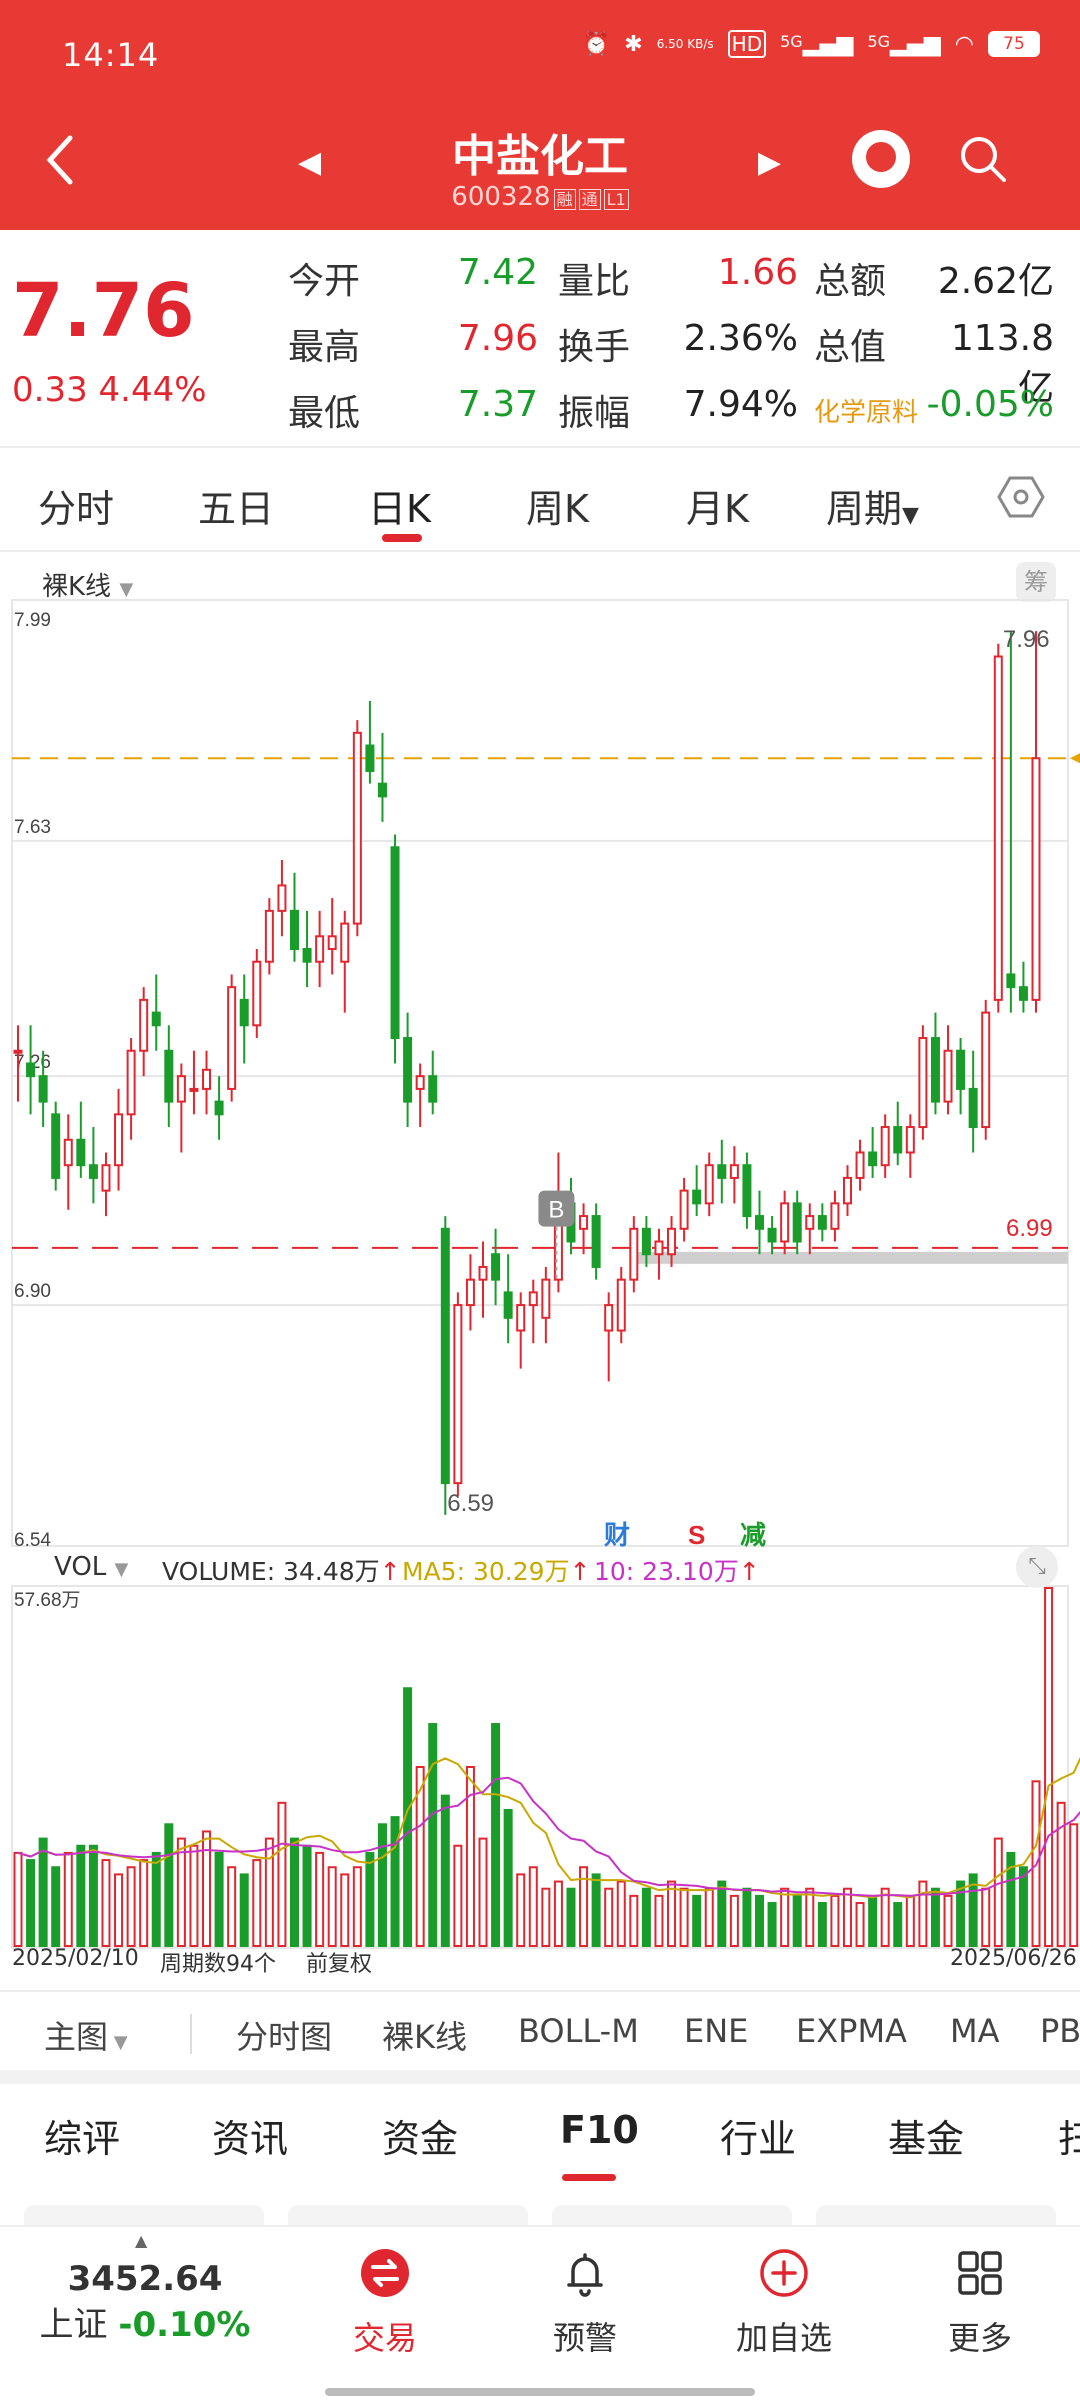  Describe the element at coordinates (470, 1503) in the screenshot. I see `low-price-label: 6.59` at that location.